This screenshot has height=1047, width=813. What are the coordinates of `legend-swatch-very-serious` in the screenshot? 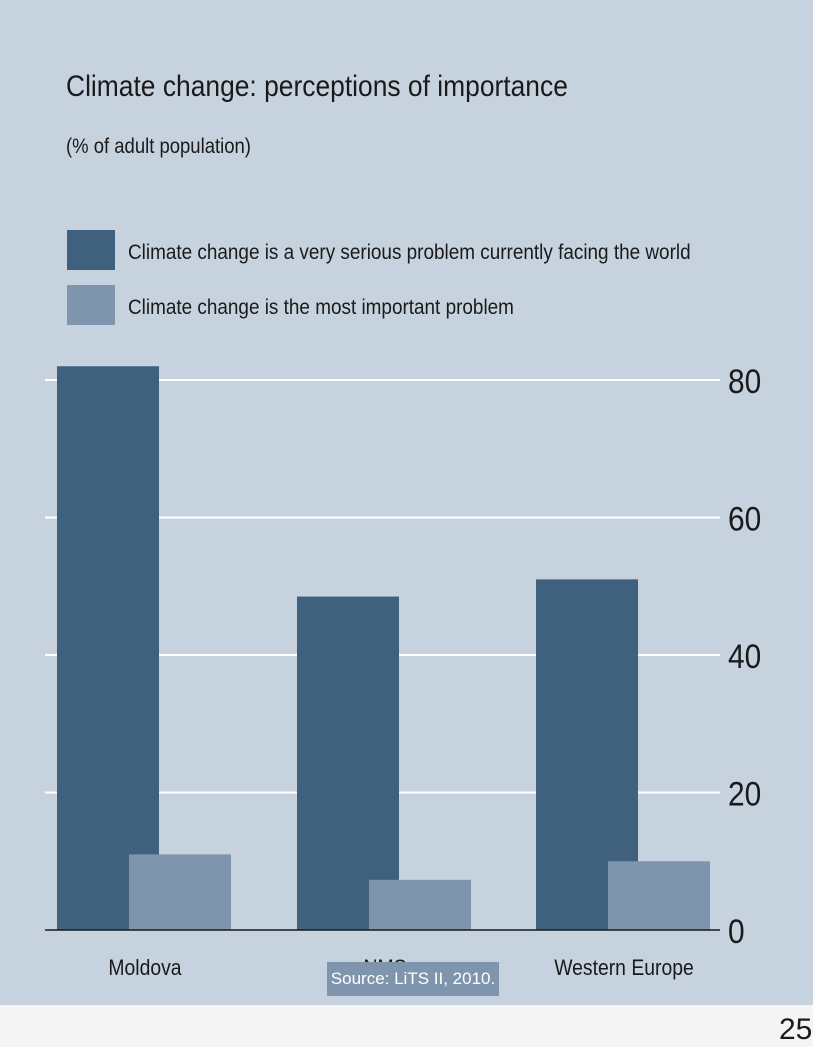 It's located at (91, 250).